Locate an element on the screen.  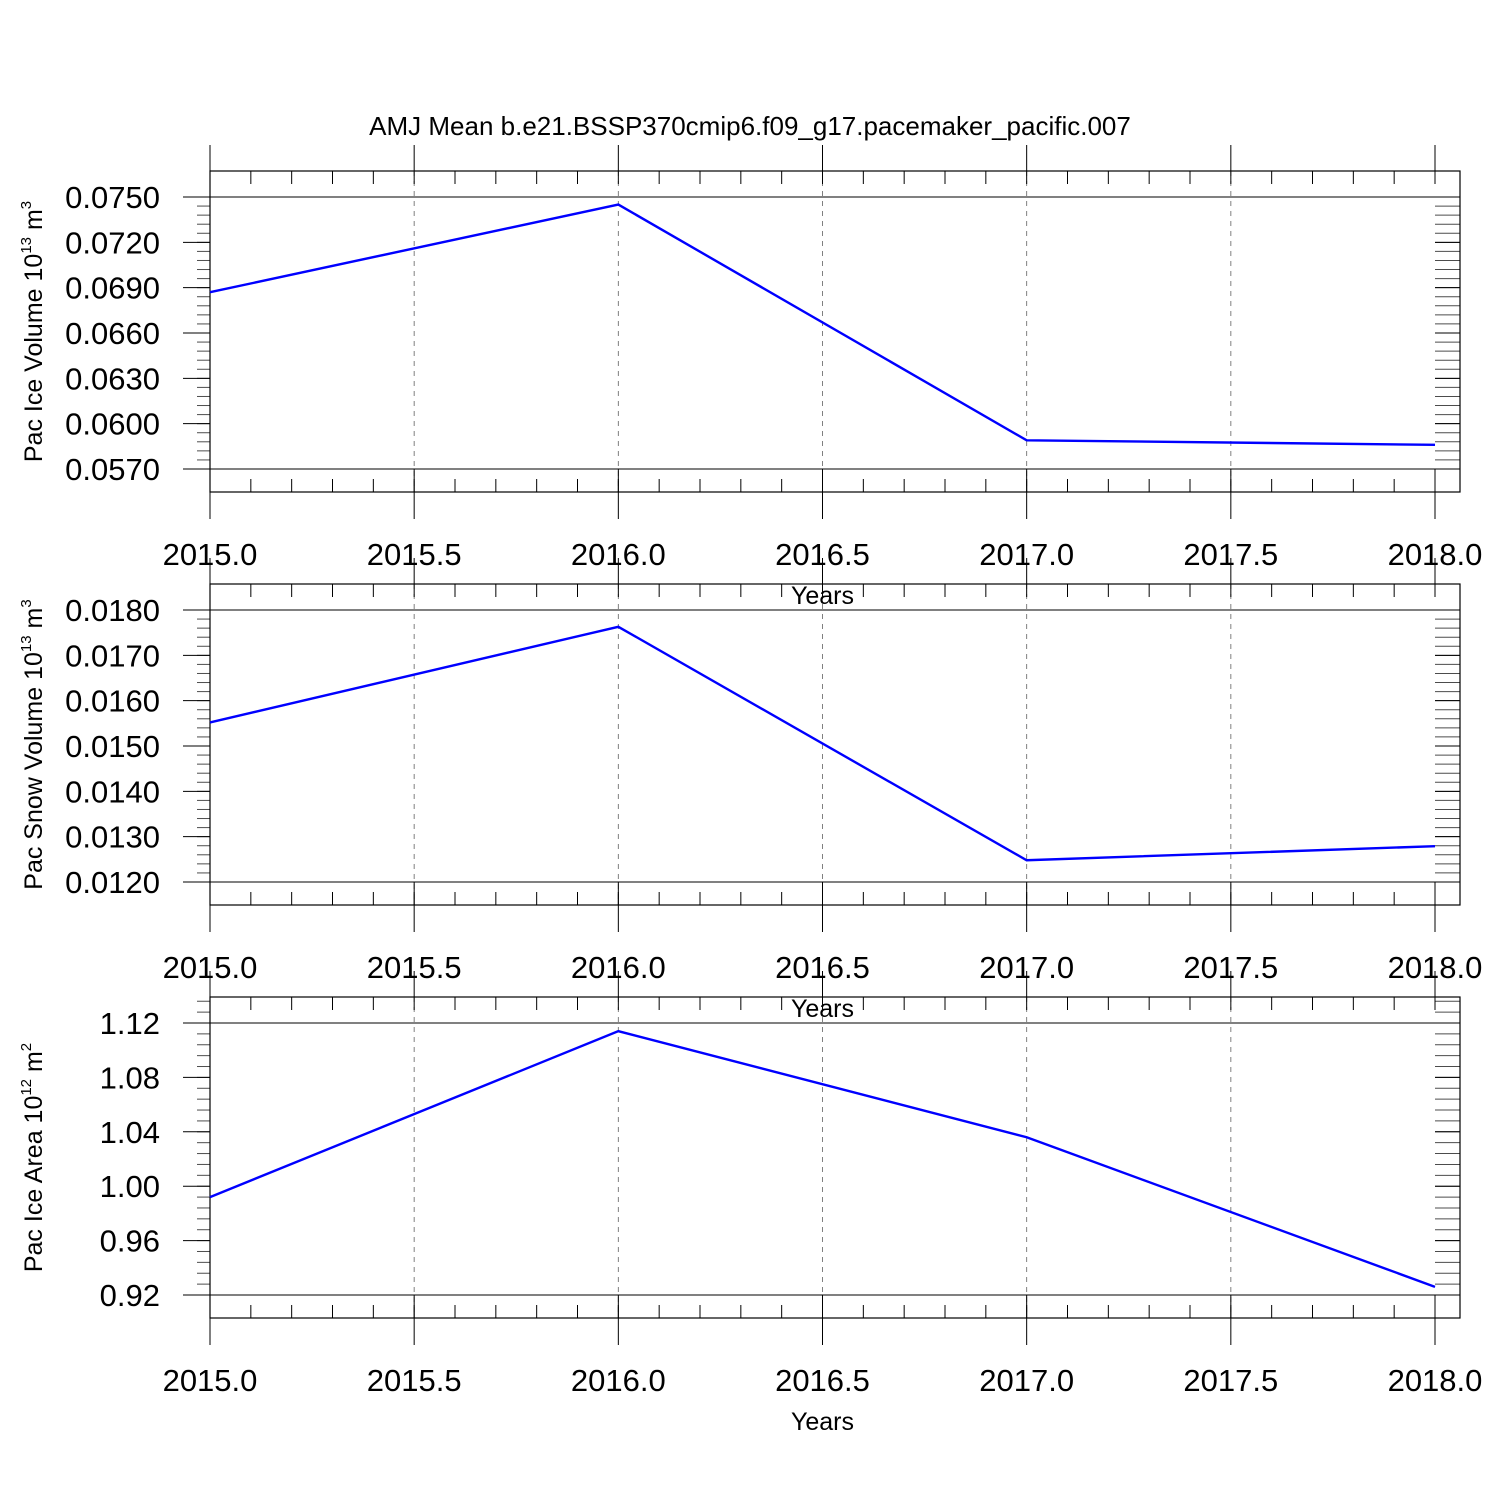
x-tick-label: 2018.0 is located at coordinates (1435, 1380).